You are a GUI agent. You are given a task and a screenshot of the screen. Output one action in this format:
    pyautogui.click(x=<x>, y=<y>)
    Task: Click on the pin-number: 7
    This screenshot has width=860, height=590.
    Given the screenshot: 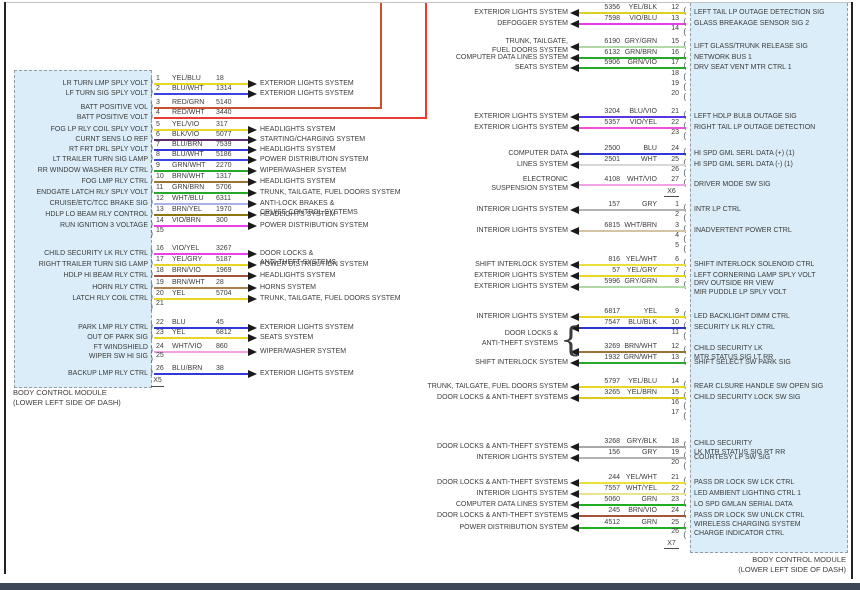 What is the action you would take?
    pyautogui.click(x=158, y=144)
    